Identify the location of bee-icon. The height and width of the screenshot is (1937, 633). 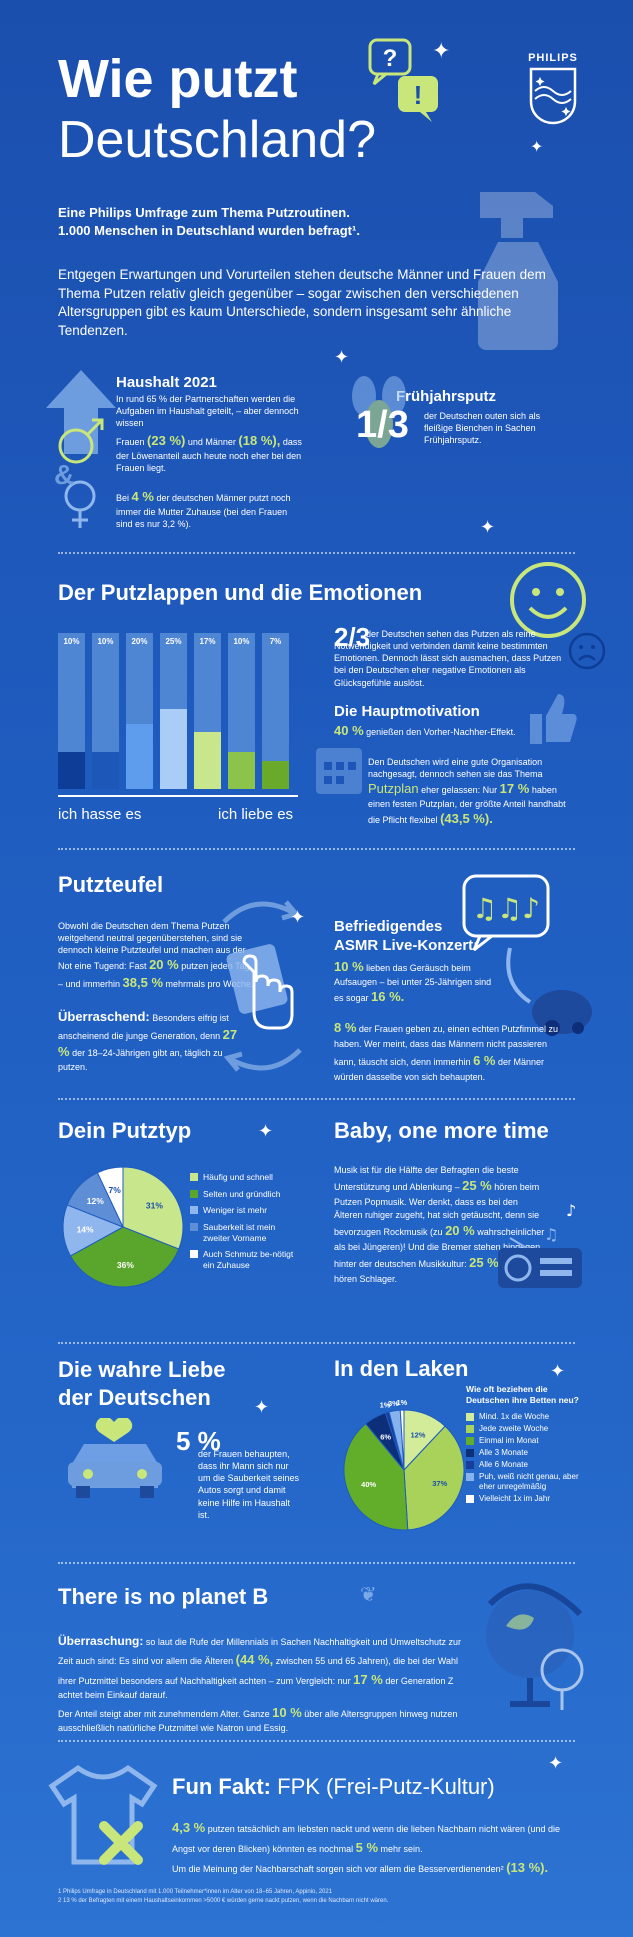
(379, 414).